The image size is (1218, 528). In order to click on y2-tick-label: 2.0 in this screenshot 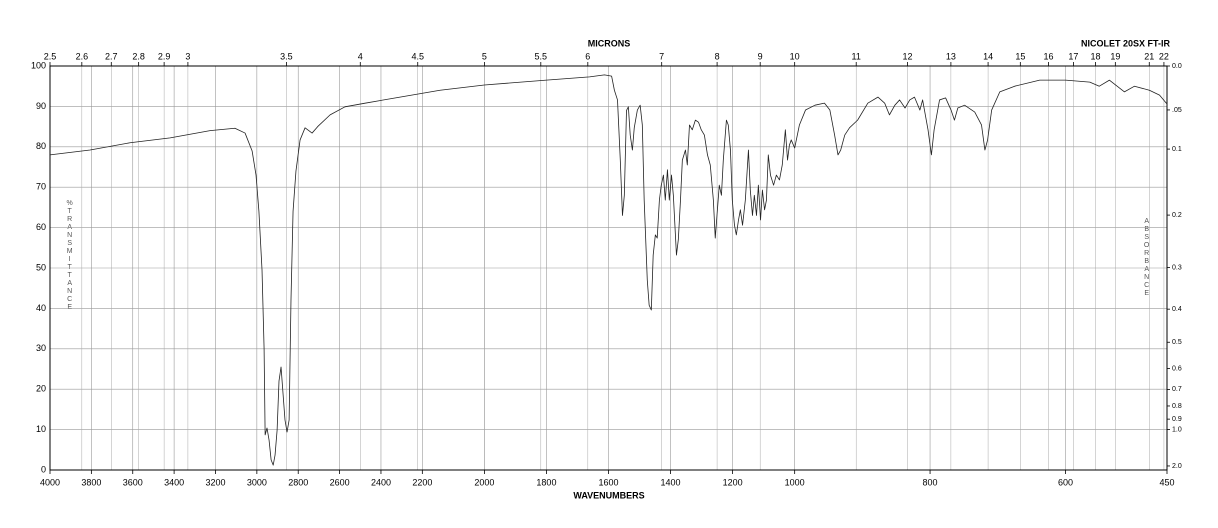, I will do `click(1177, 466)`.